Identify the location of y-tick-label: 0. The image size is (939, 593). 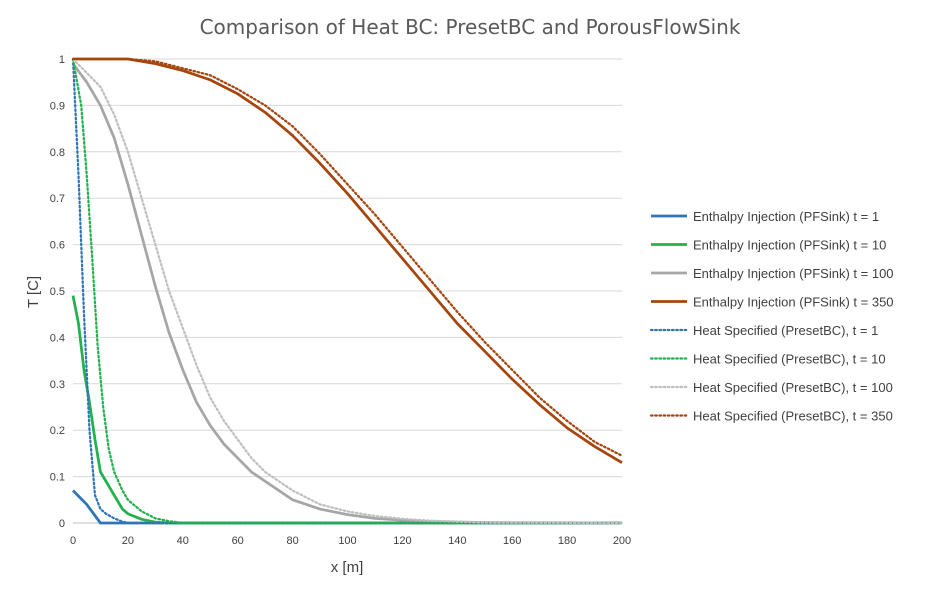
(62, 524).